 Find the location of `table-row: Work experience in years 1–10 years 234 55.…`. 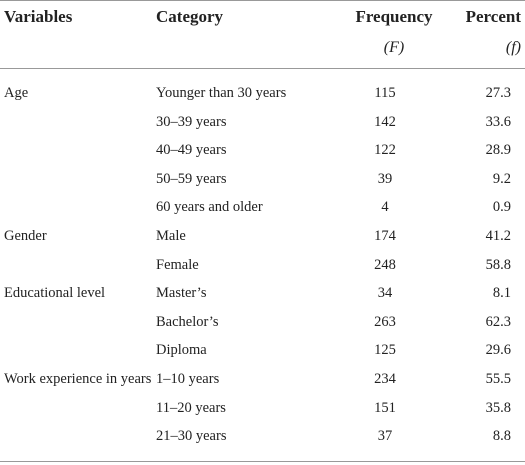

table-row: Work experience in years 1–10 years 234 55.… is located at coordinates (262, 379).